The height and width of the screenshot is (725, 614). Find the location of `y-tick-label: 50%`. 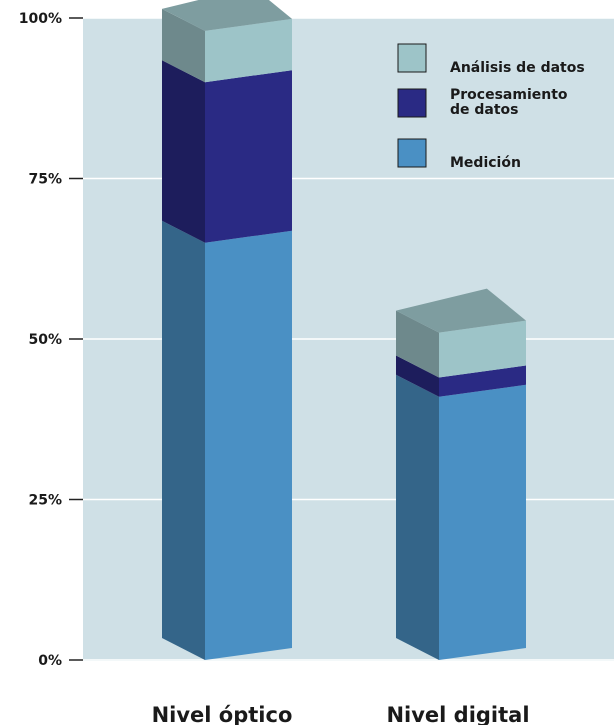

y-tick-label: 50% is located at coordinates (45, 340).